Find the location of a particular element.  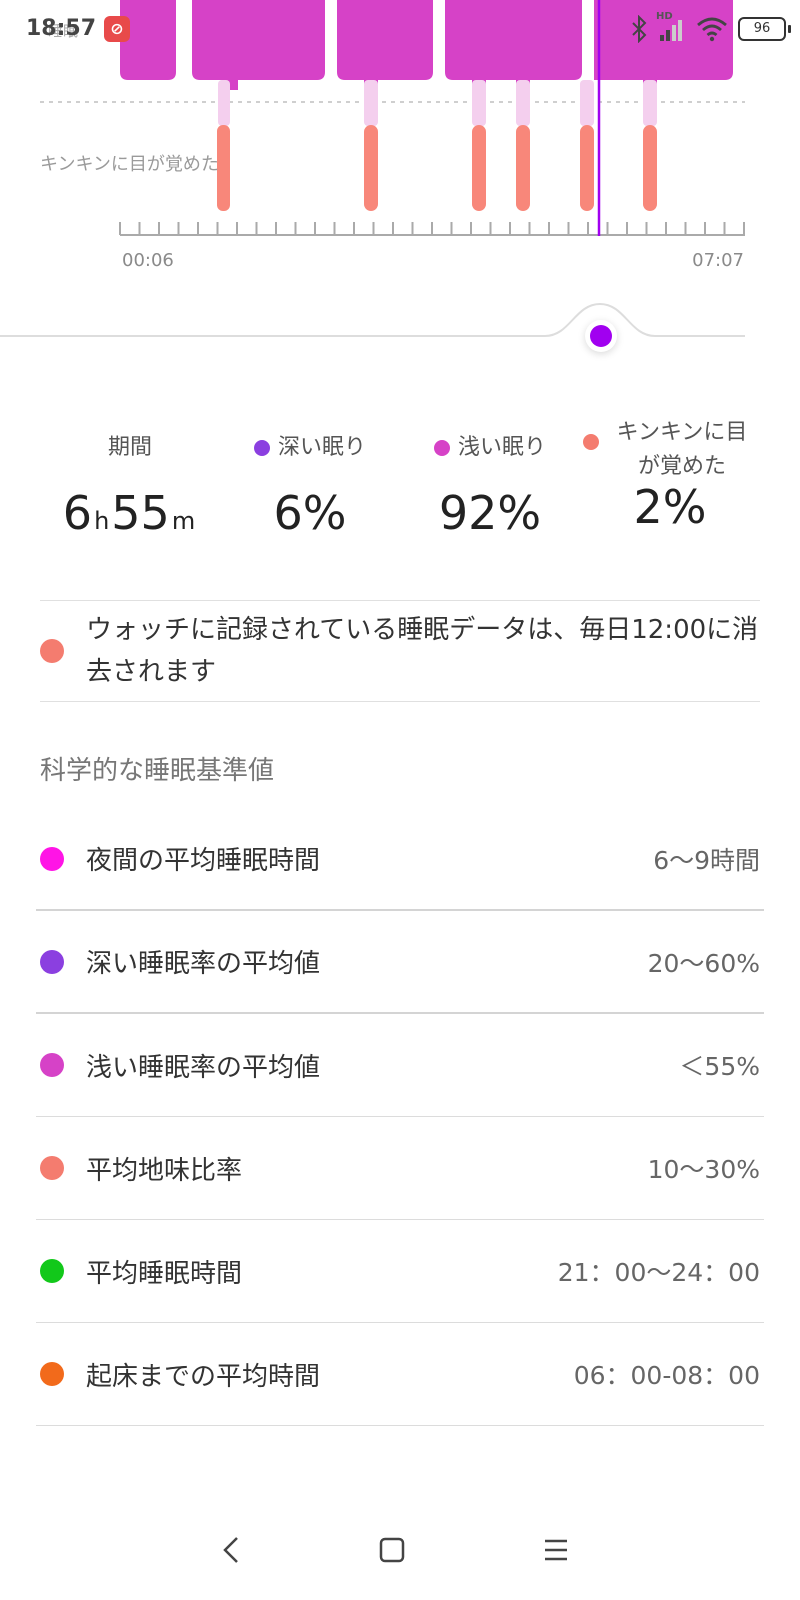

stat-light: 浅い眠り 92% is located at coordinates (490, 485).